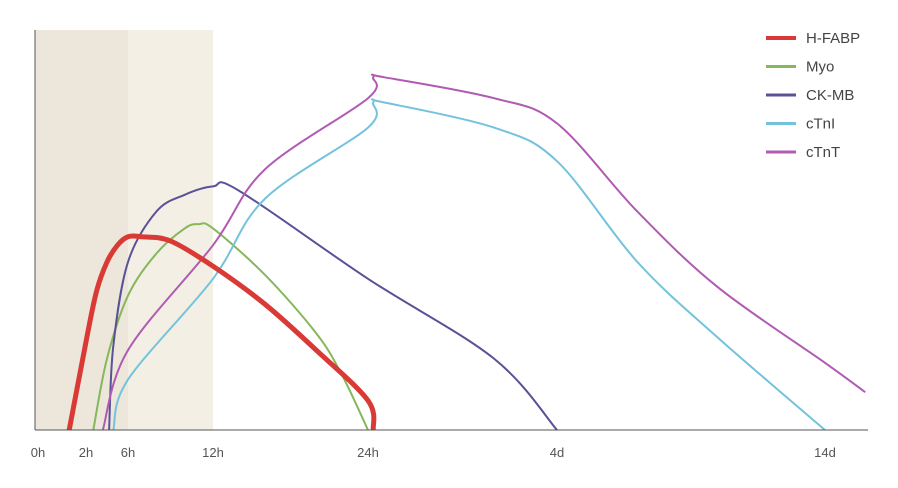 The image size is (898, 488). What do you see at coordinates (820, 67) in the screenshot?
I see `legend-label: Myo` at bounding box center [820, 67].